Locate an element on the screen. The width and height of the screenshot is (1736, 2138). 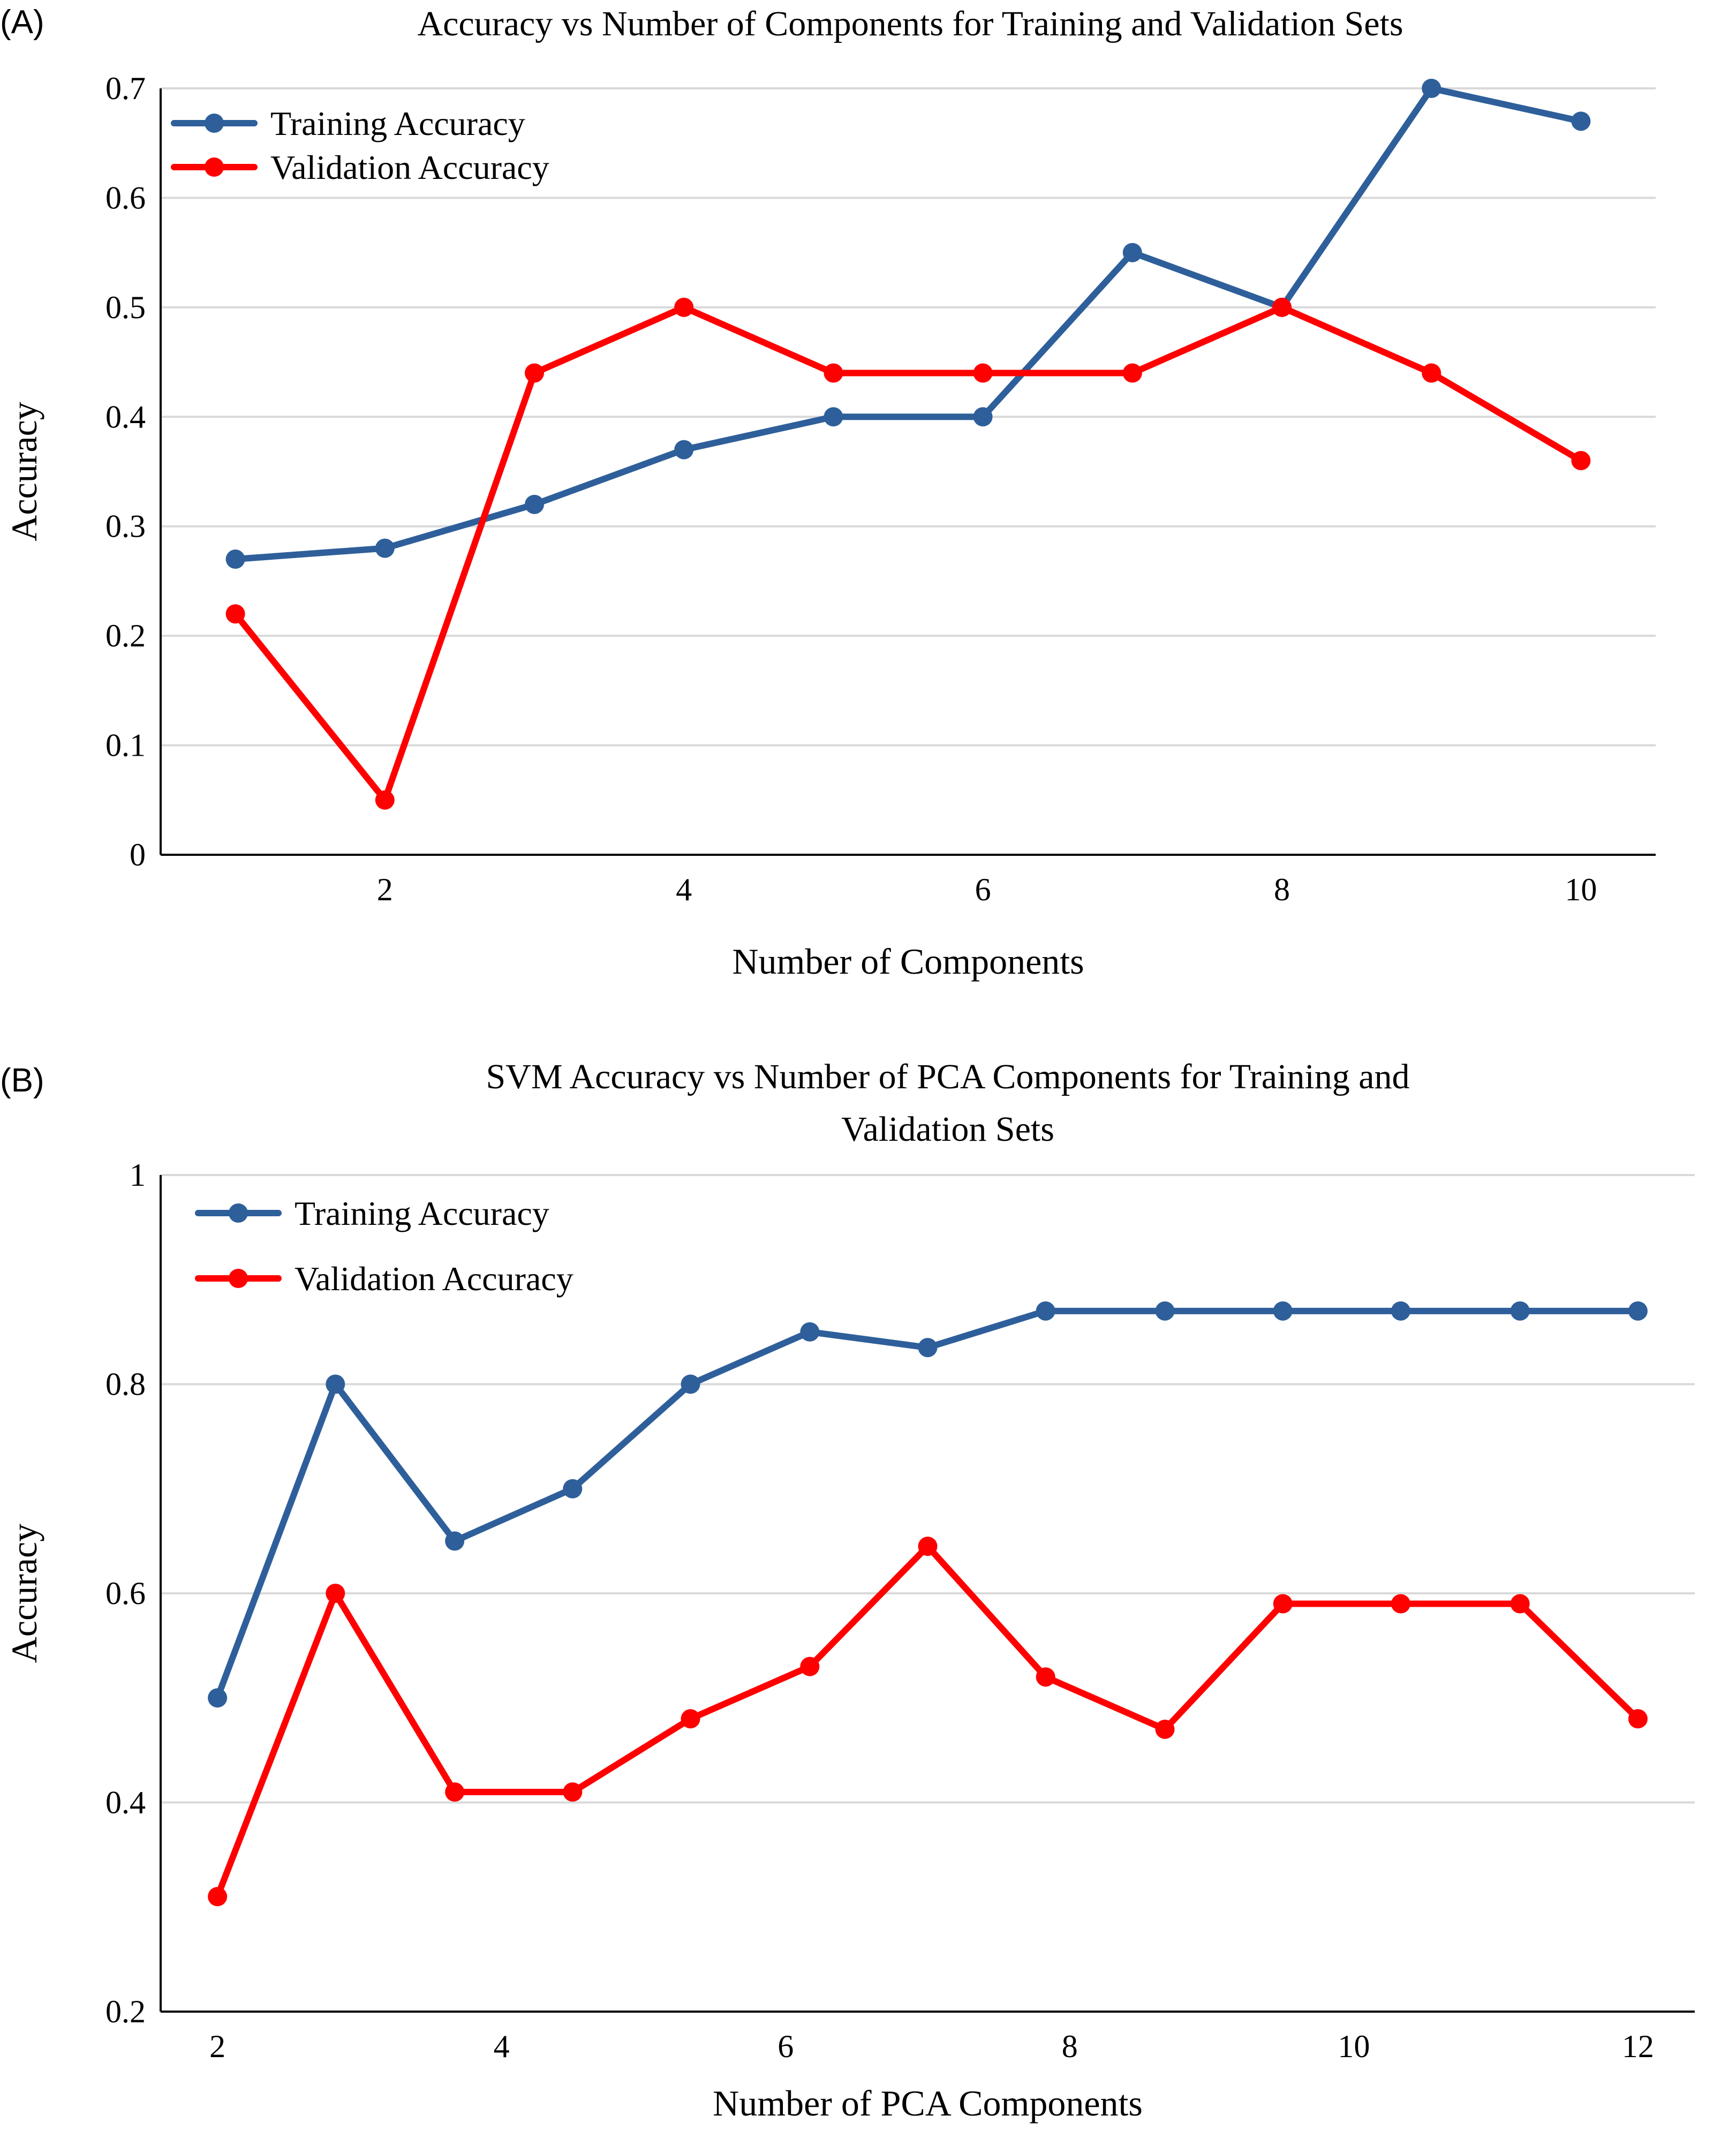
y-tick-label: 0.5 is located at coordinates (125, 307).